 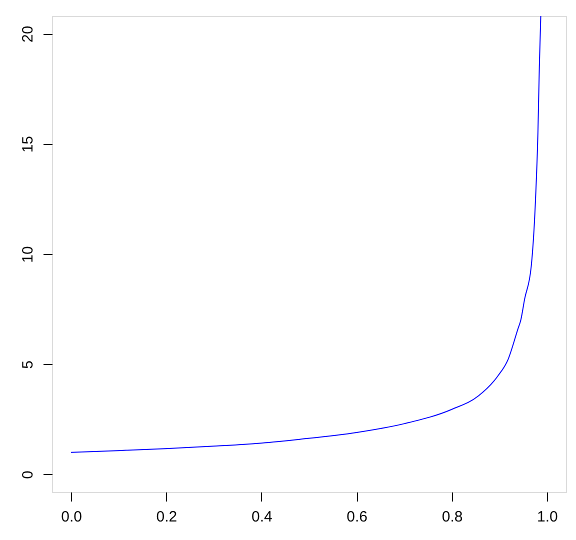 What do you see at coordinates (452, 517) in the screenshot?
I see `x-tick-label: 0.8` at bounding box center [452, 517].